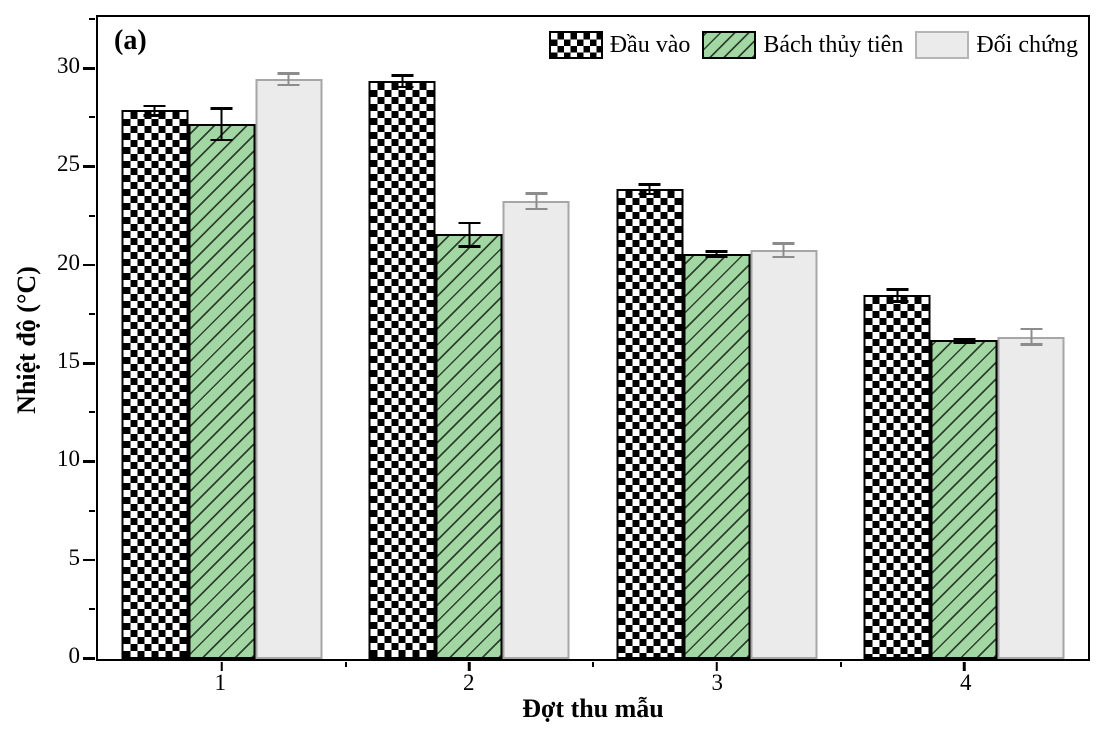 The width and height of the screenshot is (1107, 738). I want to click on x-axis-title: Đợt thu mẫu, so click(593, 708).